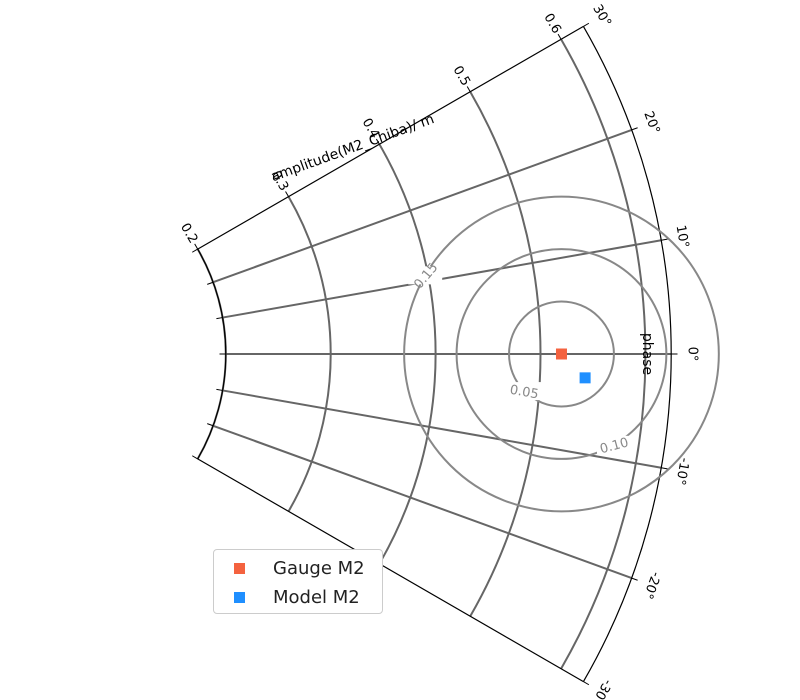 This screenshot has height=700, width=800. Describe the element at coordinates (652, 585) in the screenshot. I see `angular-tick-label: -20°` at that location.